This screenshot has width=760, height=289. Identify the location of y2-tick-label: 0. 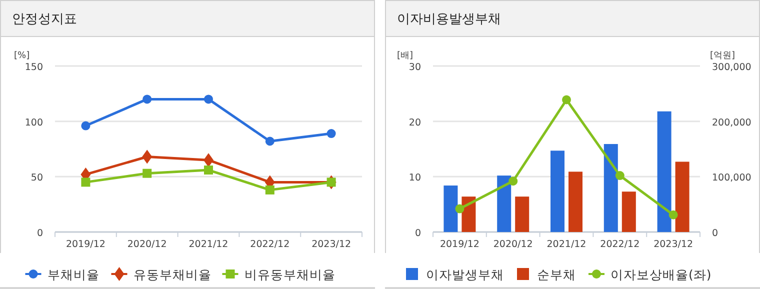
(715, 233).